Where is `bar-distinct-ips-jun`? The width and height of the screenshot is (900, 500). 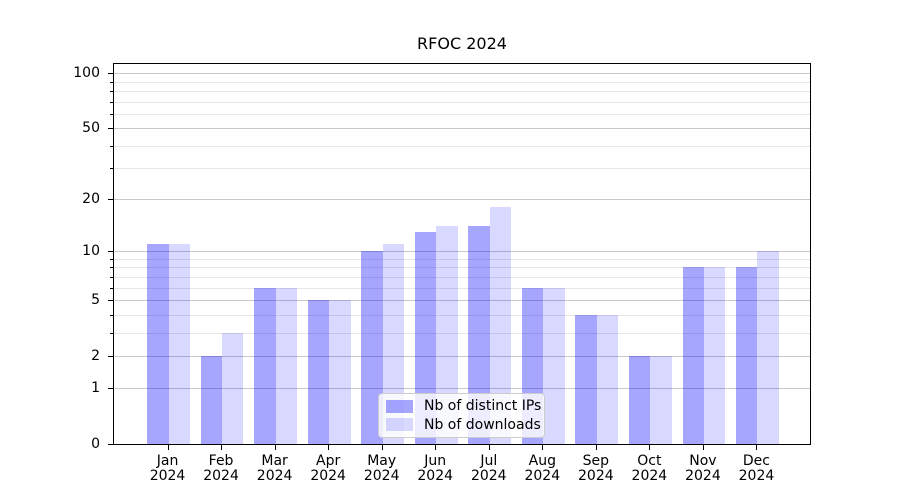 bar-distinct-ips-jun is located at coordinates (425, 338).